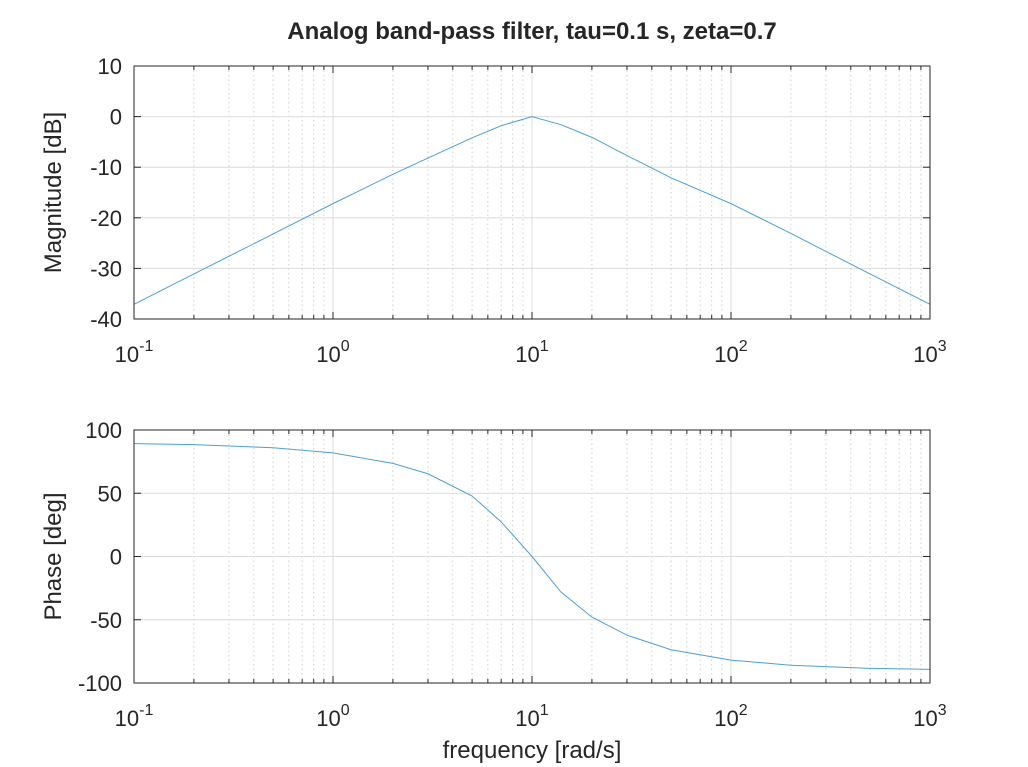 The image size is (1028, 767). I want to click on magnitude-y-tick-label: 0, so click(116, 117).